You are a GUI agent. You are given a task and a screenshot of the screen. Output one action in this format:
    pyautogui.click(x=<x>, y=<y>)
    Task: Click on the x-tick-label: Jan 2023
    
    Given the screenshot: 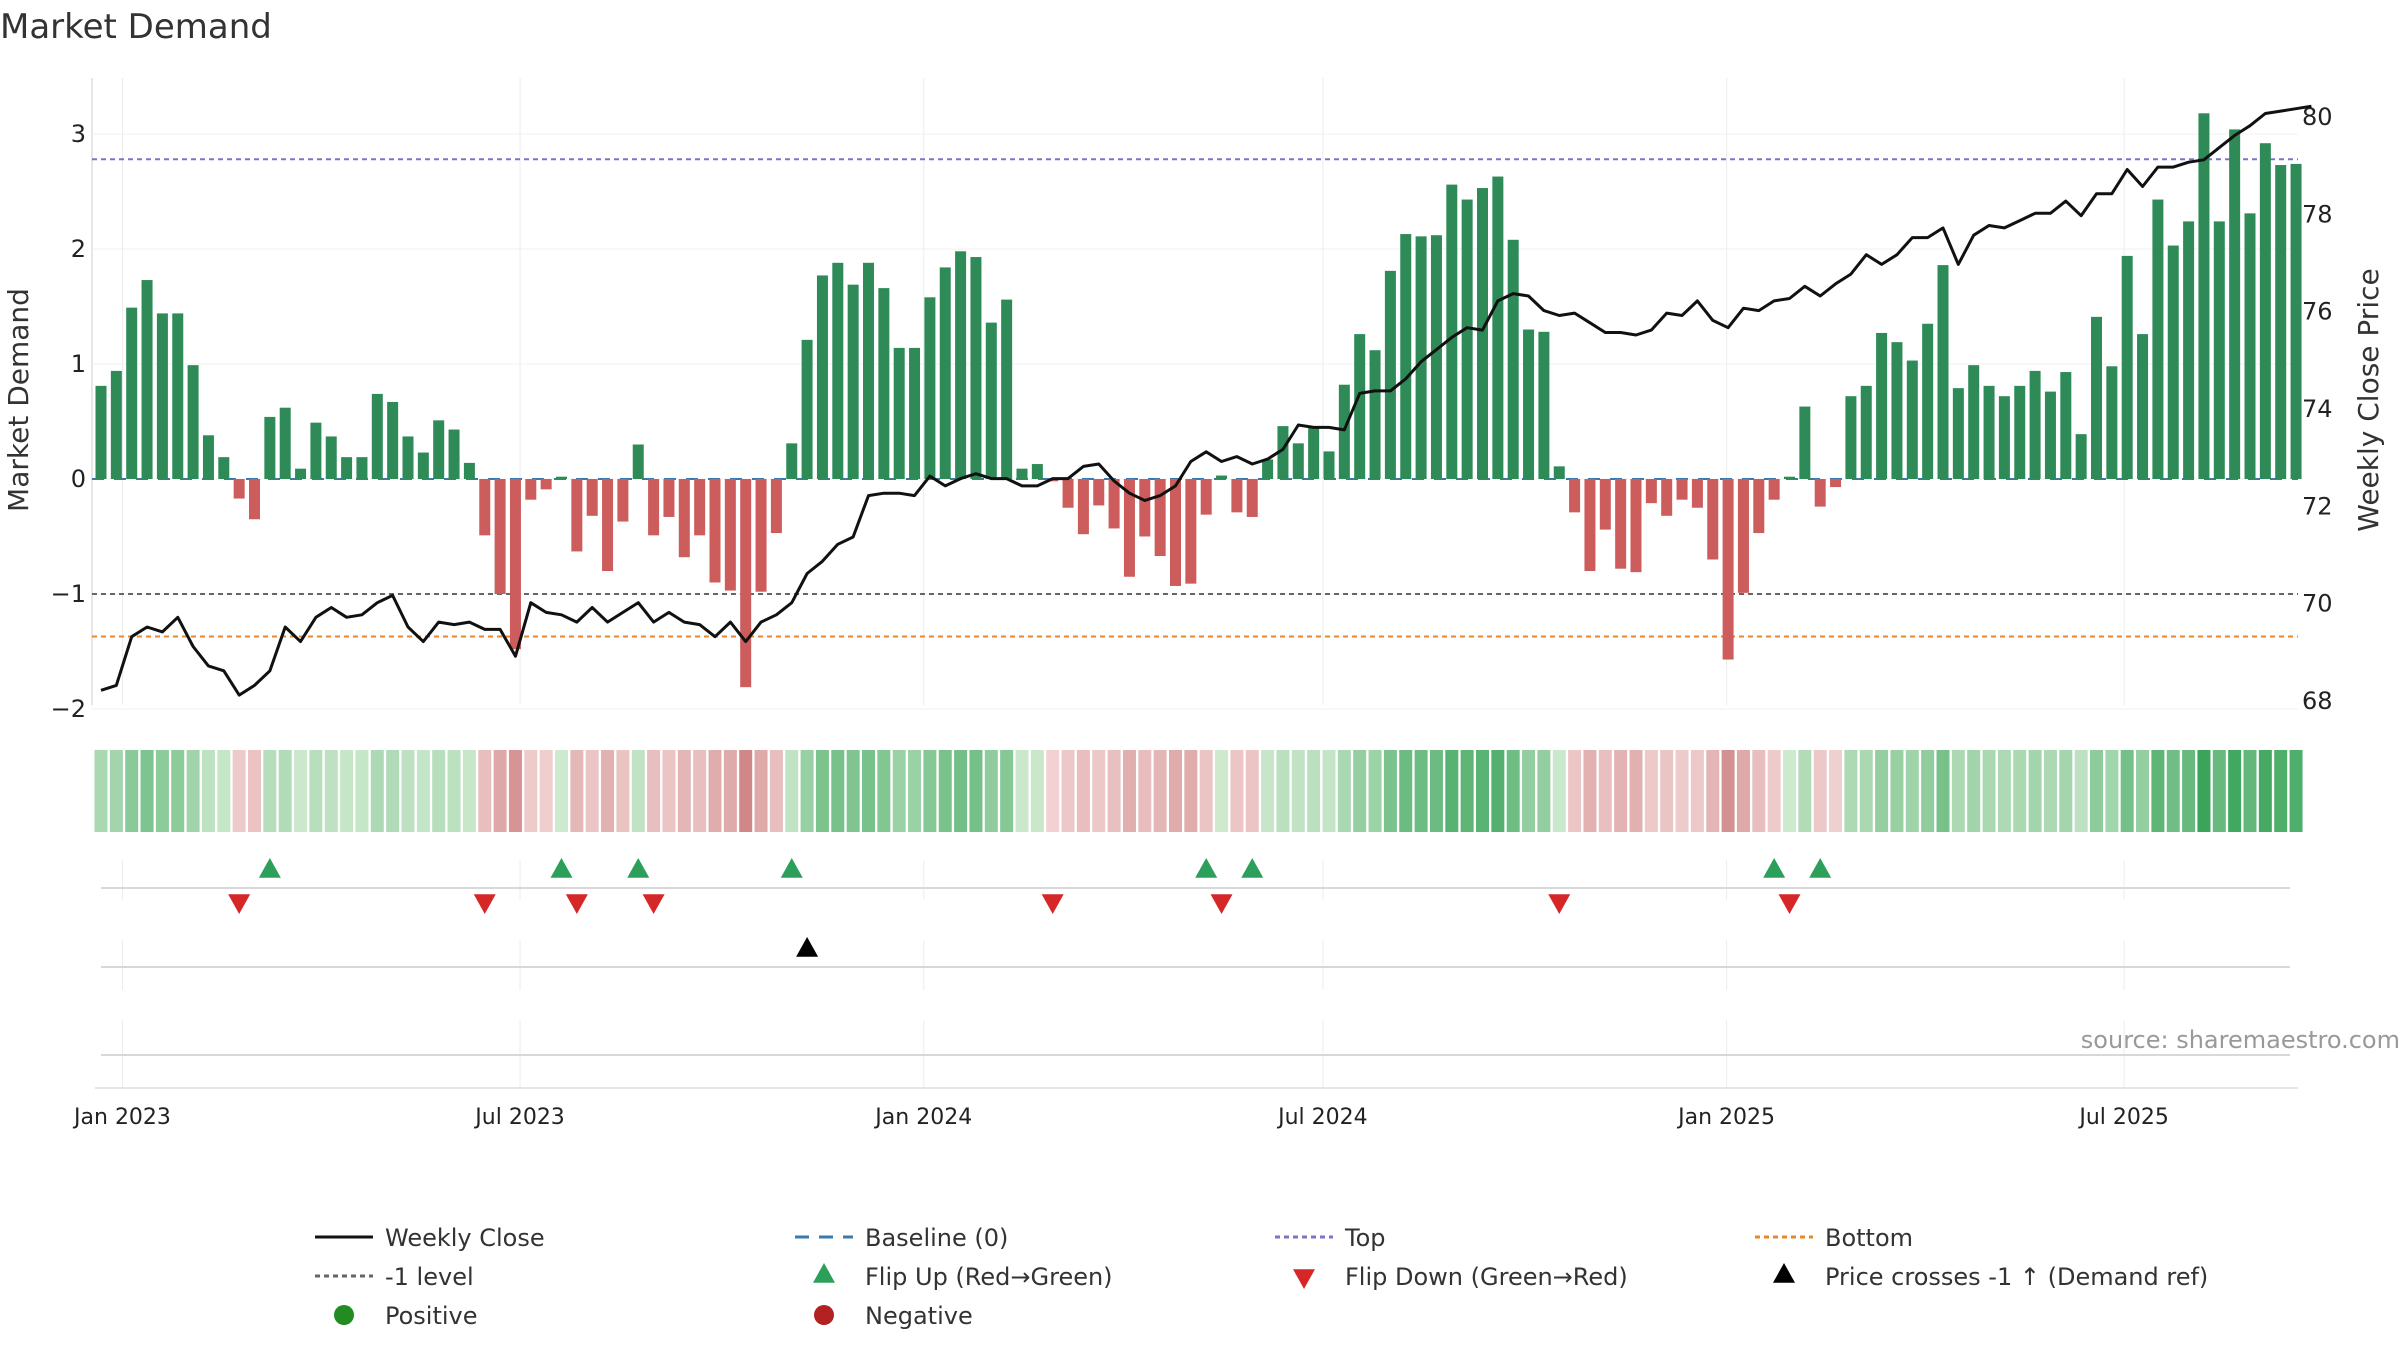 What is the action you would take?
    pyautogui.click(x=121, y=1117)
    